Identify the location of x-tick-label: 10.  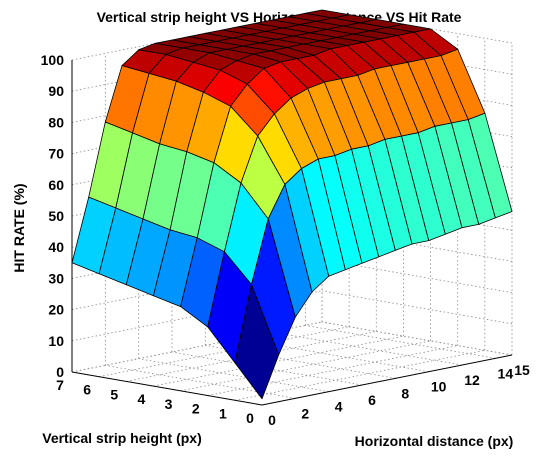
(439, 387).